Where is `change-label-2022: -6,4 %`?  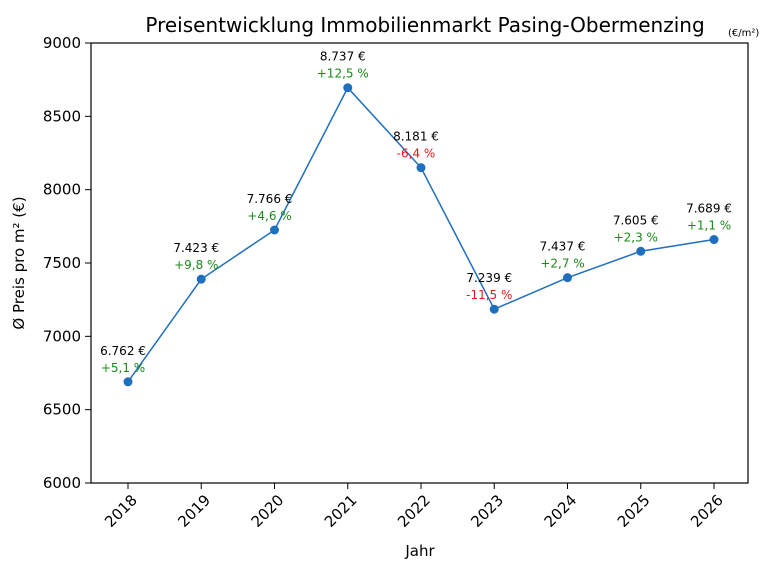 change-label-2022: -6,4 % is located at coordinates (416, 154).